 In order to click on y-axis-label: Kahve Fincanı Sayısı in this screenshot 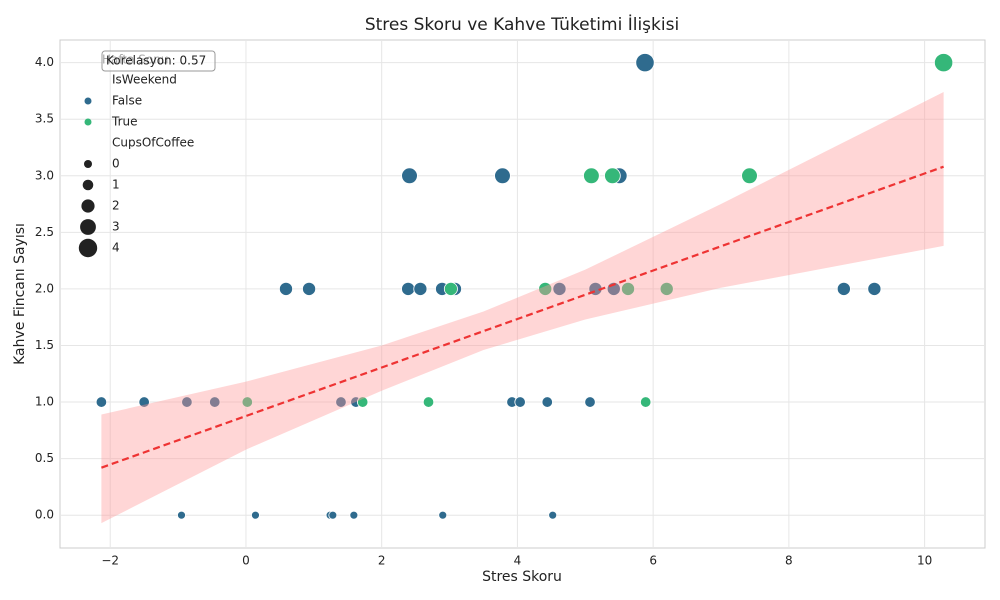, I will do `click(20, 294)`.